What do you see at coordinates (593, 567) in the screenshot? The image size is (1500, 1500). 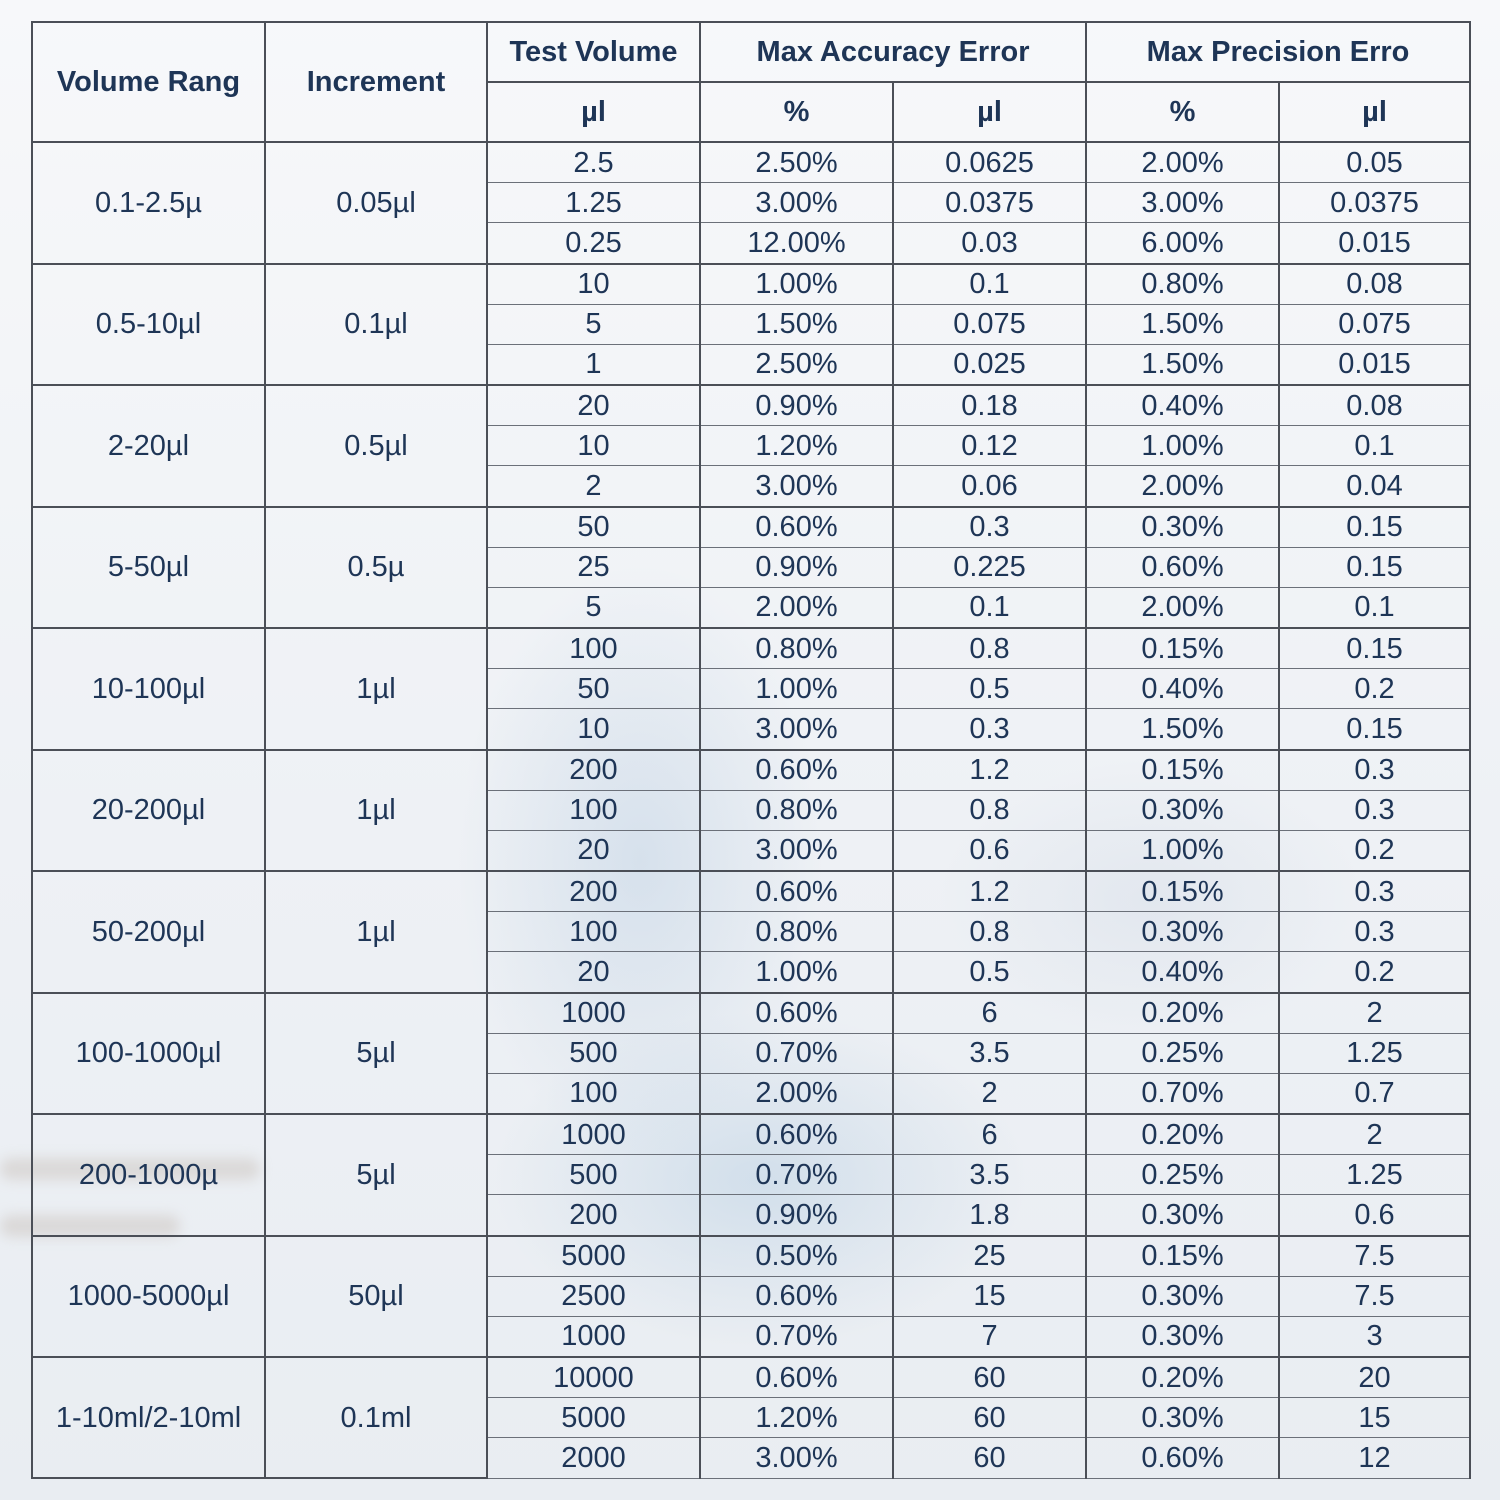 I see `test-volume-cell: 25` at bounding box center [593, 567].